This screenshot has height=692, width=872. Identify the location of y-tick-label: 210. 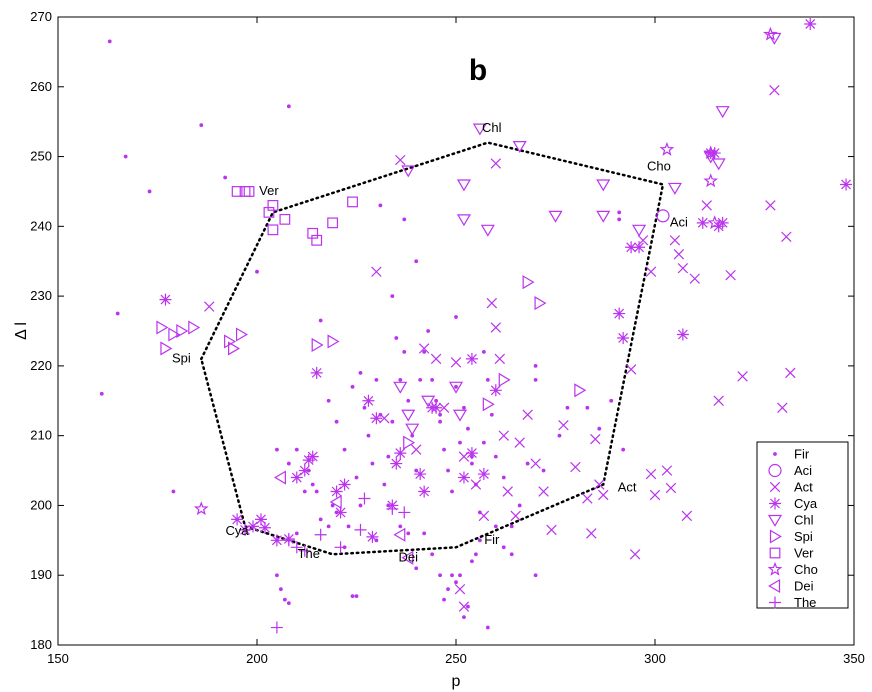
(41, 435).